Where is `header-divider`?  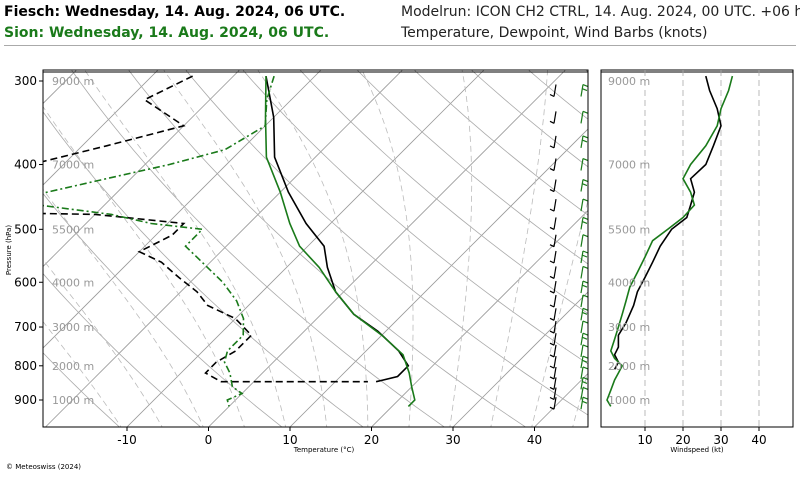 header-divider is located at coordinates (400, 45).